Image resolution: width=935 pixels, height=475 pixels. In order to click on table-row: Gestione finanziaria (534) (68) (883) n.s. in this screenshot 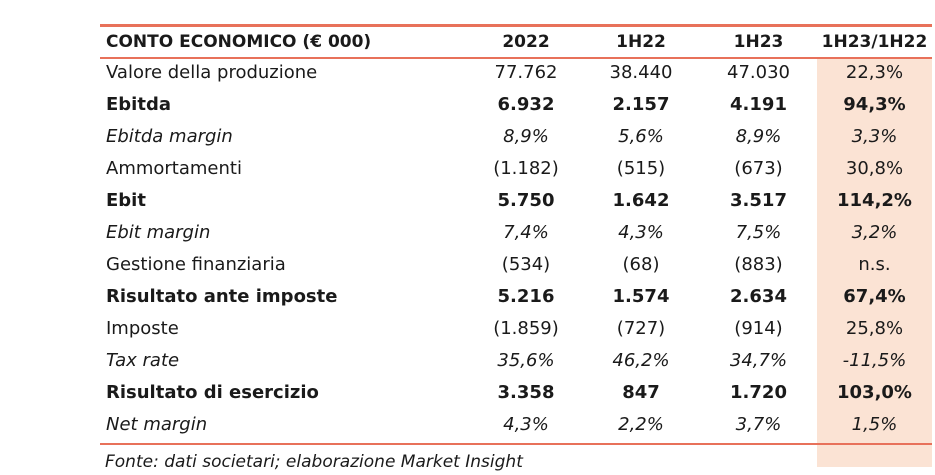, I will do `click(516, 265)`.